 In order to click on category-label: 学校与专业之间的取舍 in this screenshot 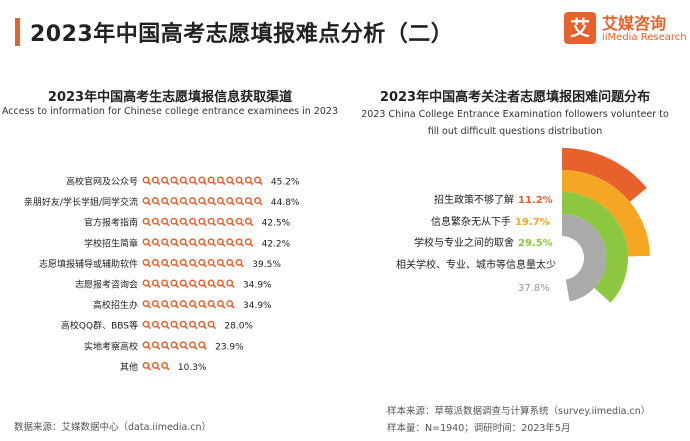, I will do `click(464, 242)`.